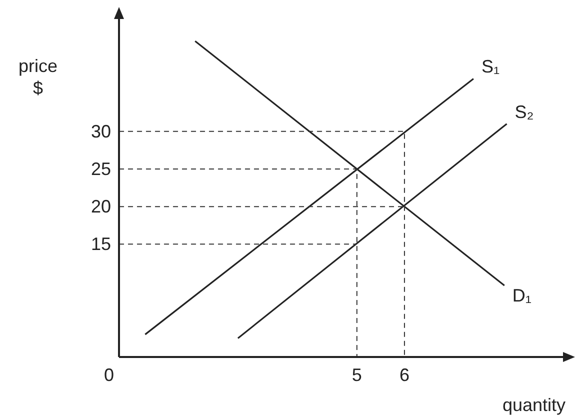 The image size is (576, 417). What do you see at coordinates (100, 168) in the screenshot?
I see `y-tick-label: 25` at bounding box center [100, 168].